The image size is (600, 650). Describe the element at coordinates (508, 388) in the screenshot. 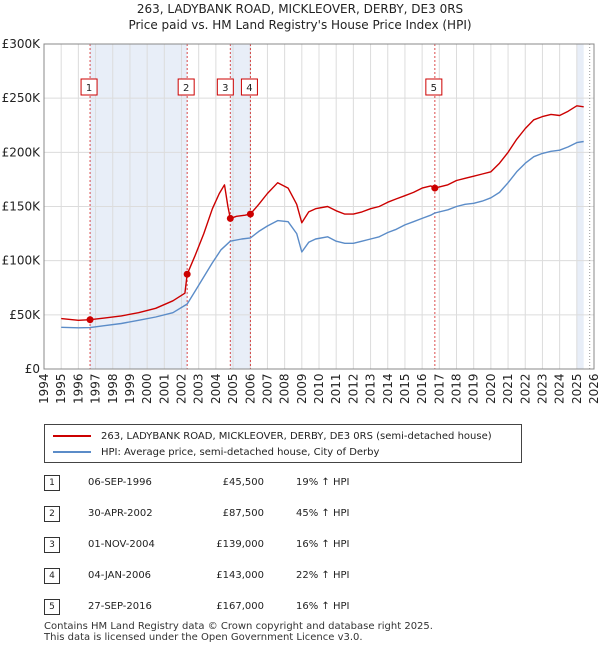

I see `x-tick-label: 2021` at that location.